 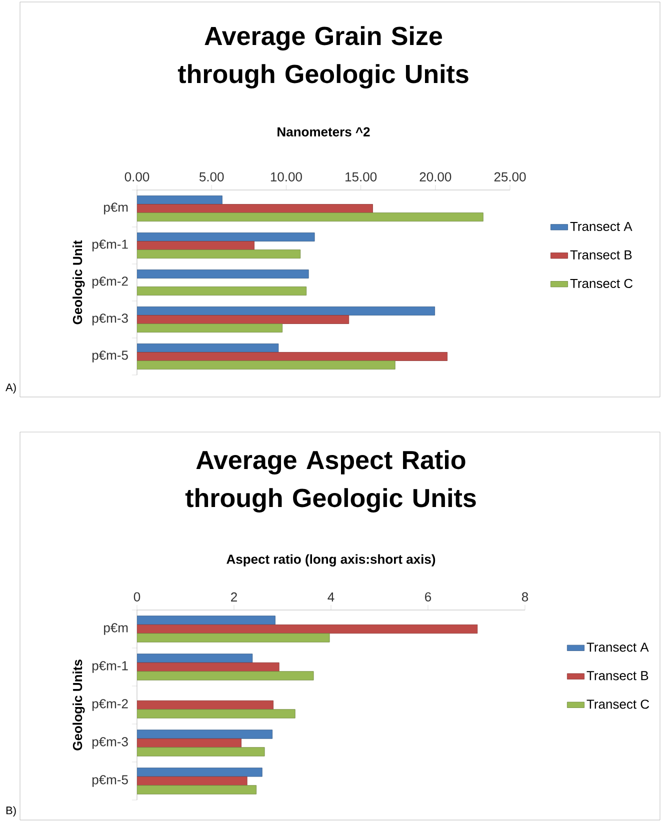 I want to click on x-tick-label: 0, so click(x=137, y=597).